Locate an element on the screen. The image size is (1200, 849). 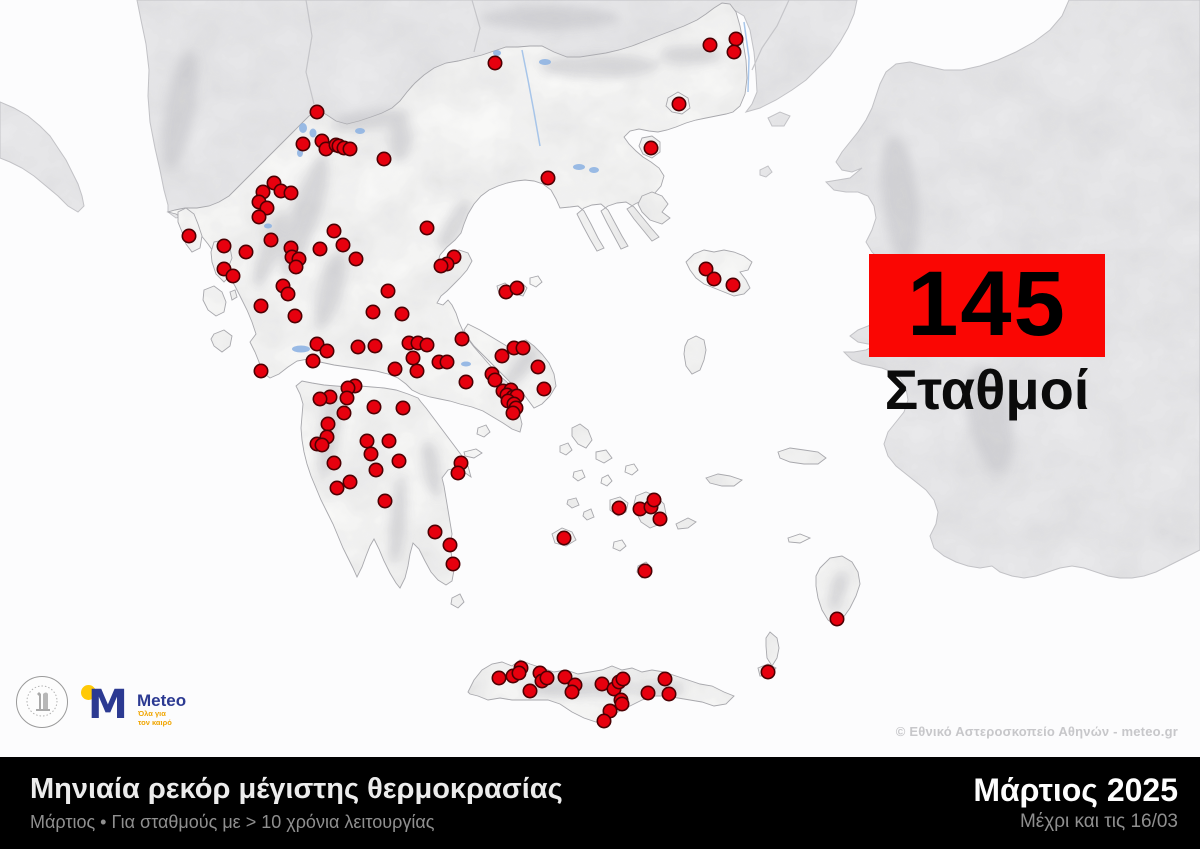
meteo-logo-name: Meteo is located at coordinates (162, 700).